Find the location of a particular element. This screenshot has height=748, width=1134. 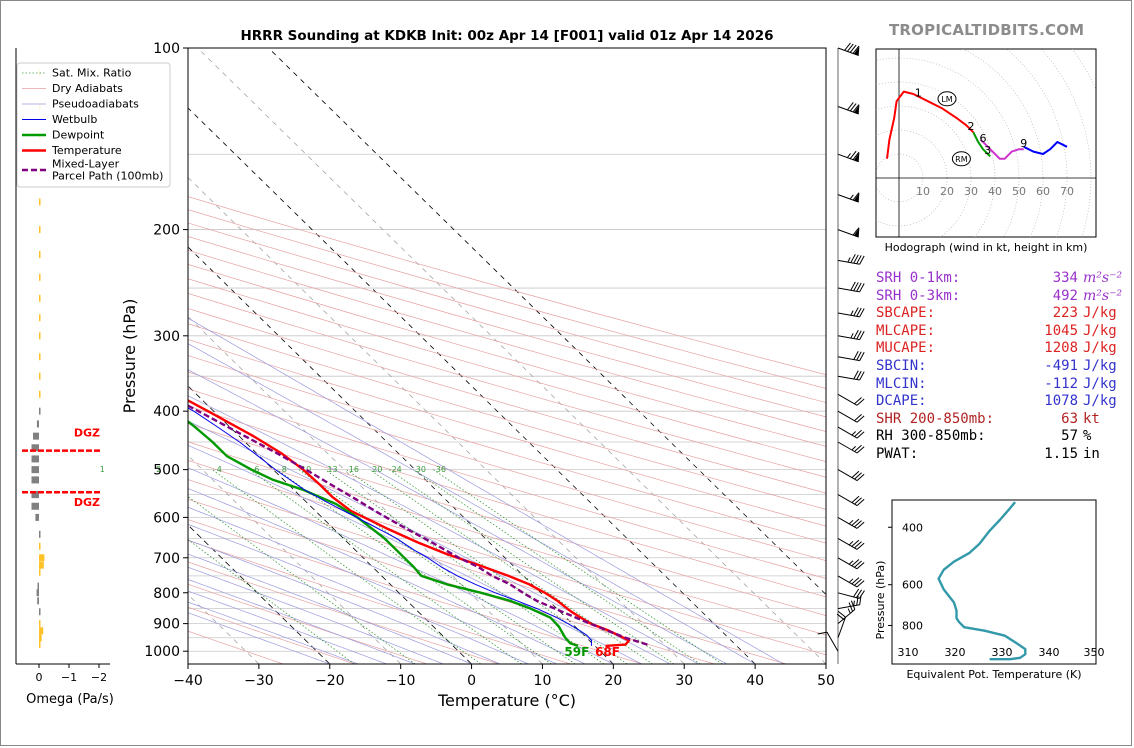

barb-flag is located at coordinates (856, 51).